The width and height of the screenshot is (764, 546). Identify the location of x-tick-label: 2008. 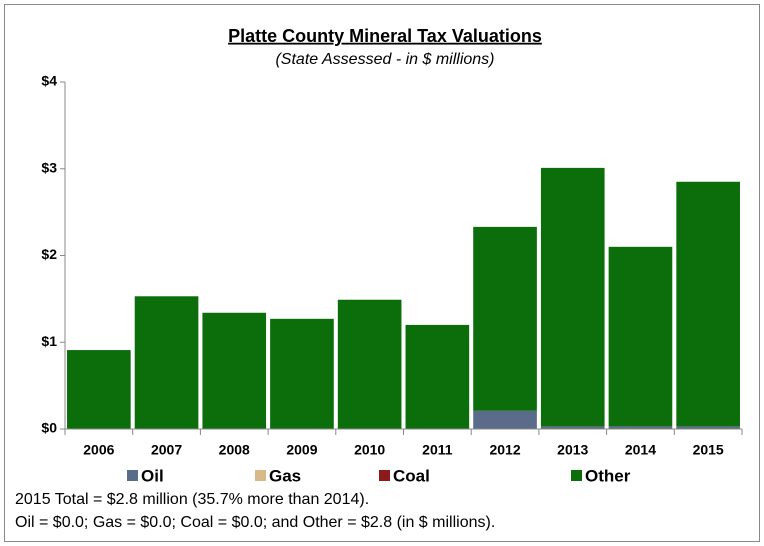
(234, 450).